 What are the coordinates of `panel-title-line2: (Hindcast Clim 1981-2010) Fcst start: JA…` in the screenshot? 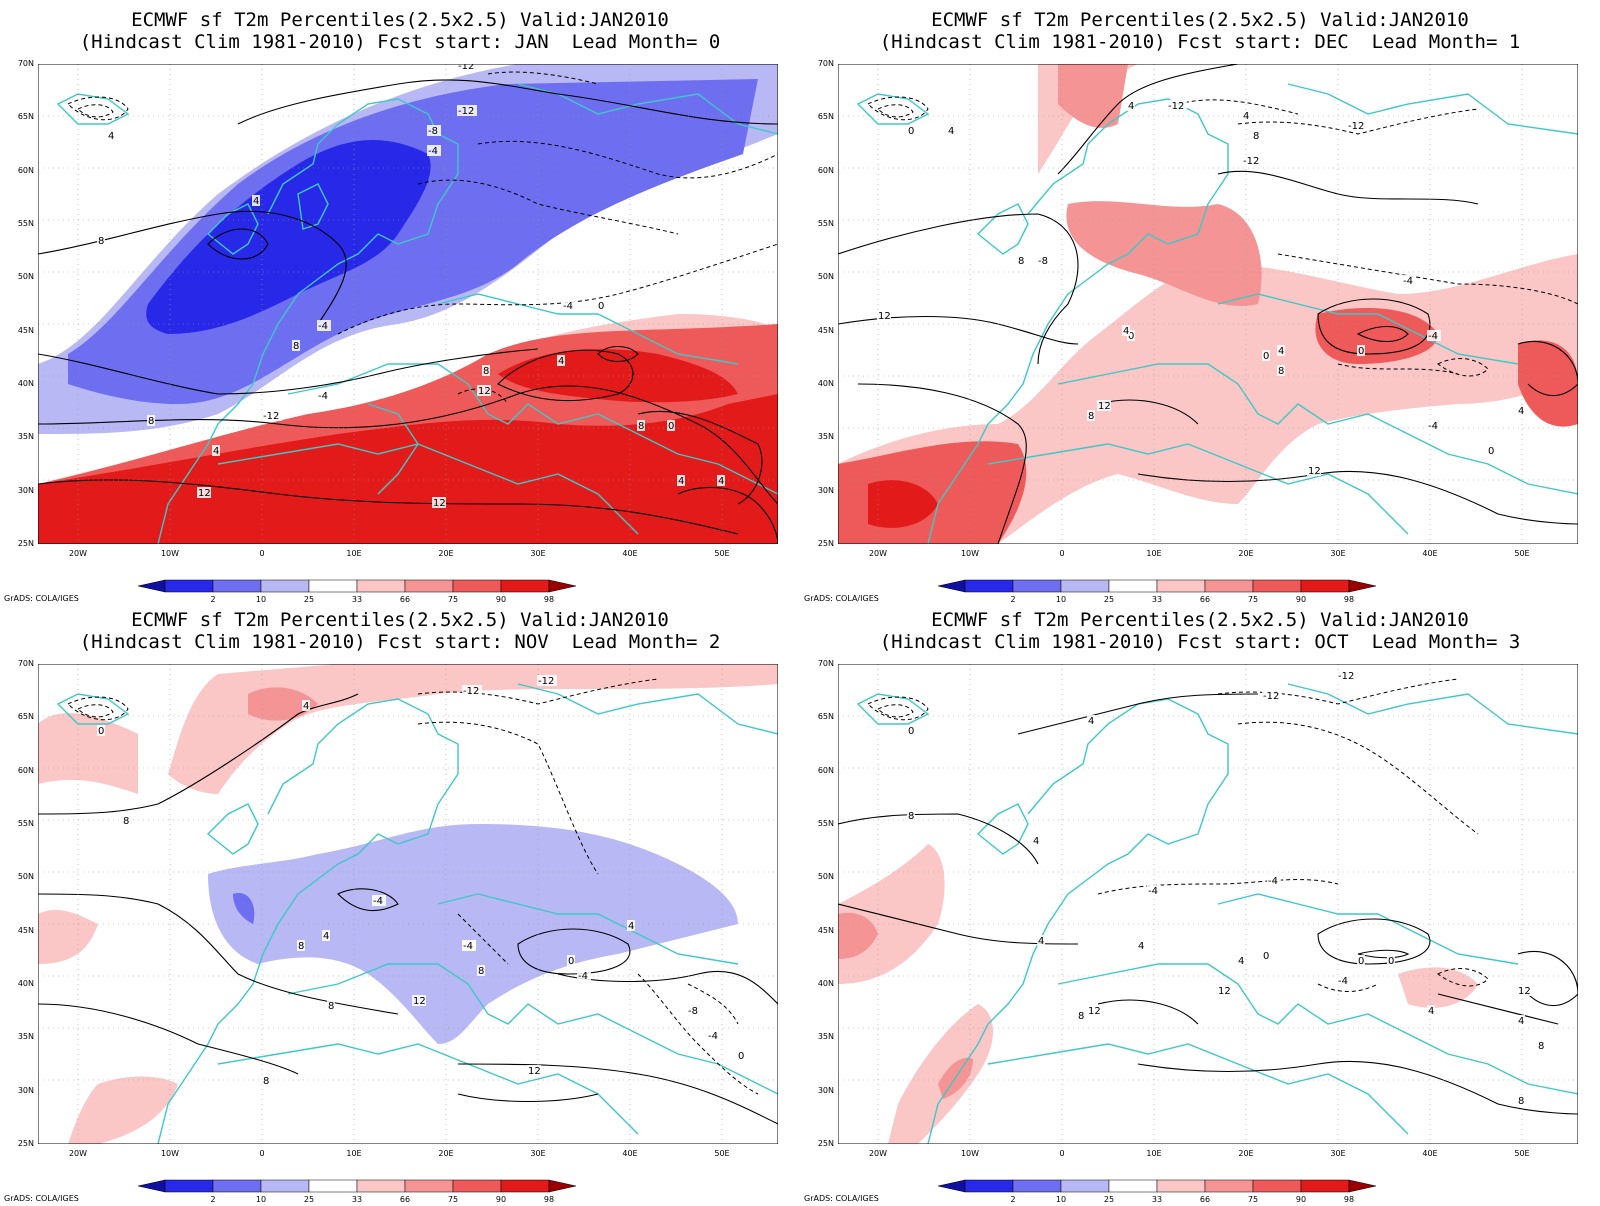 It's located at (400, 42).